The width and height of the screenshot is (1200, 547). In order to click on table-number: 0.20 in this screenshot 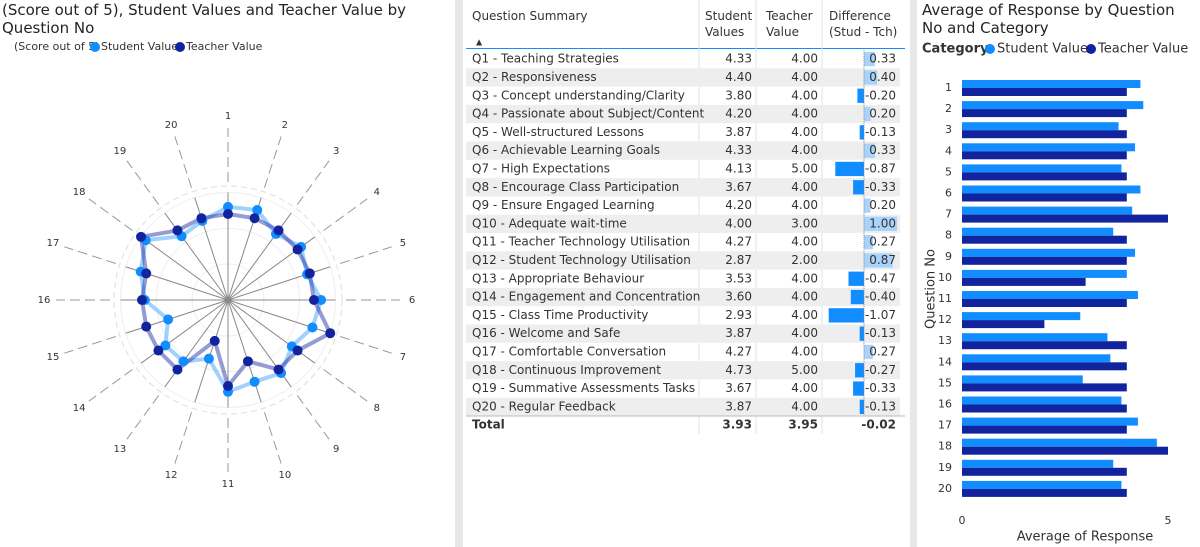, I will do `click(882, 205)`.